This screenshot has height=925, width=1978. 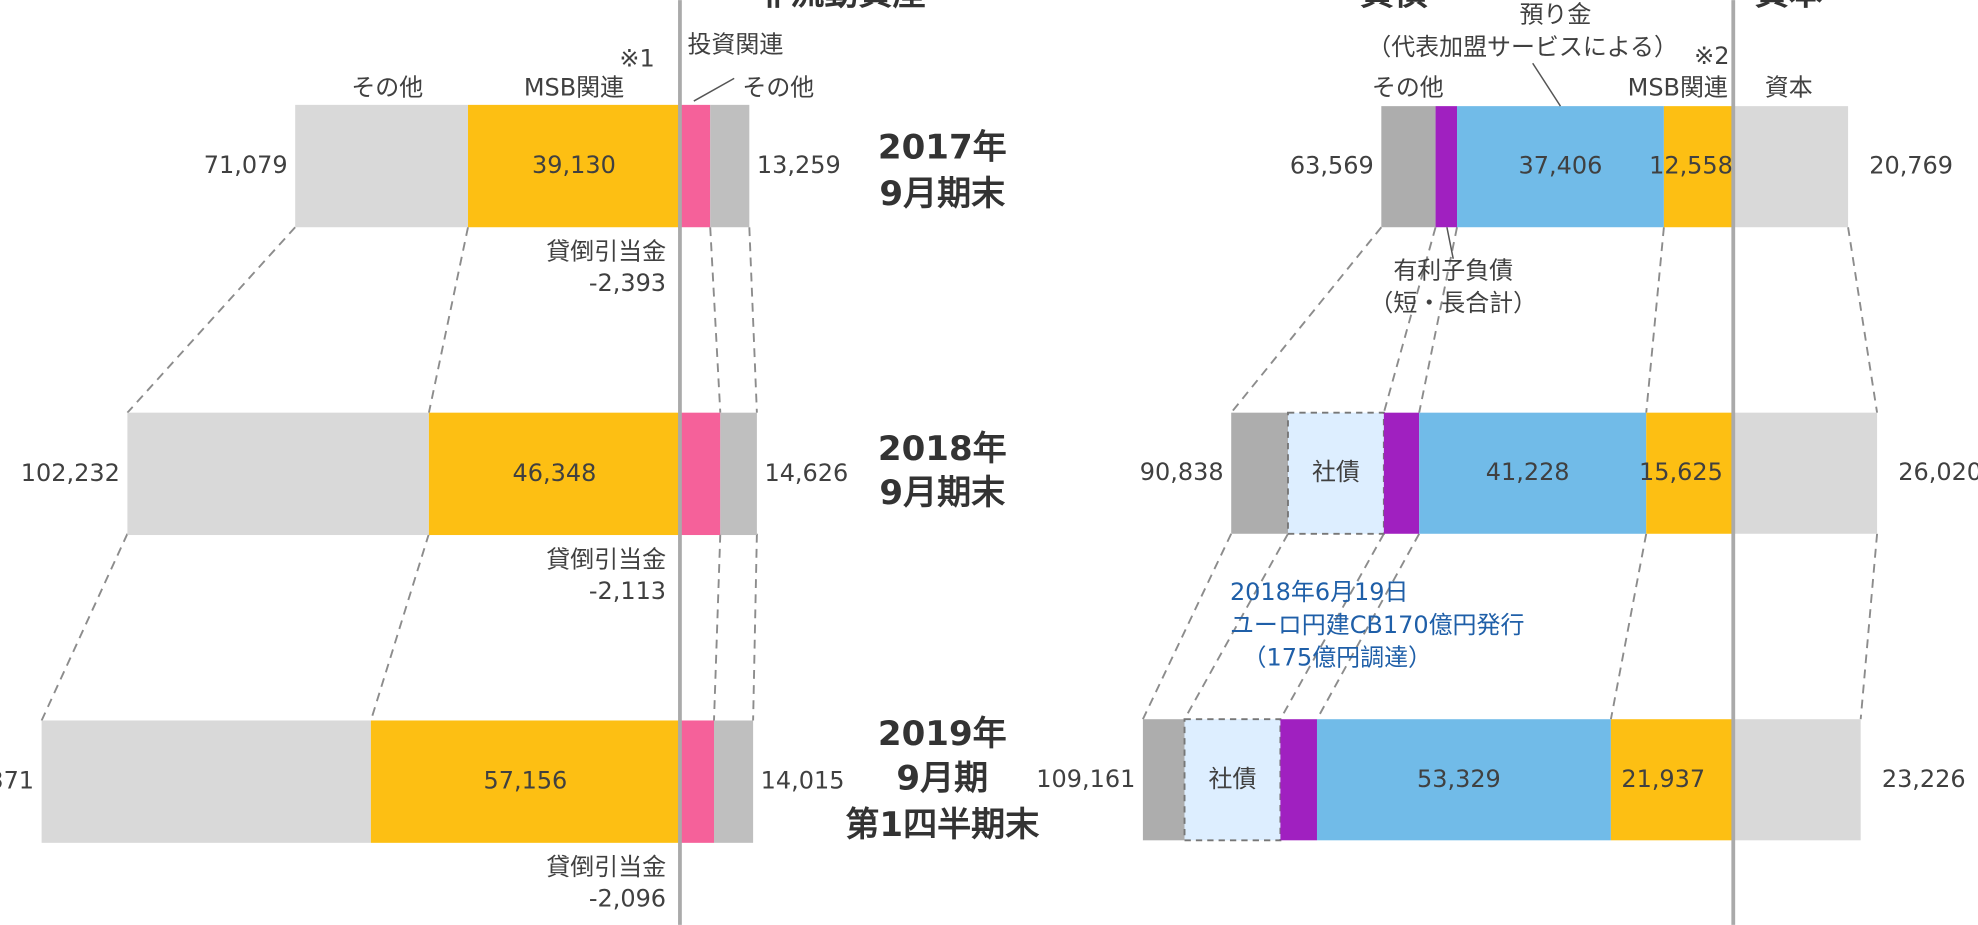 What do you see at coordinates (1681, 472) in the screenshot?
I see `label: 15,625` at bounding box center [1681, 472].